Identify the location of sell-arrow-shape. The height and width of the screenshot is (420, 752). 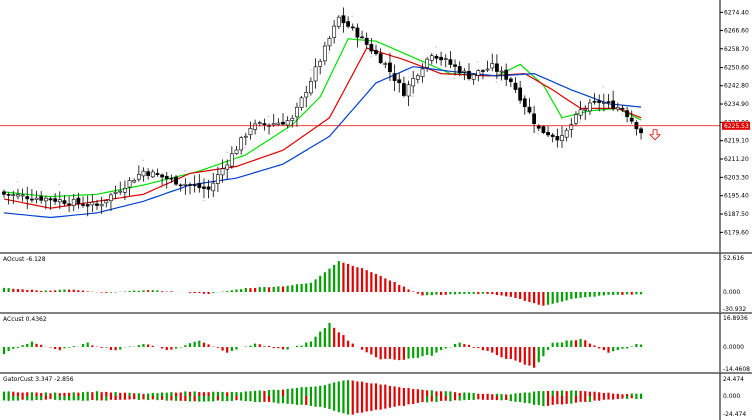
(655, 135).